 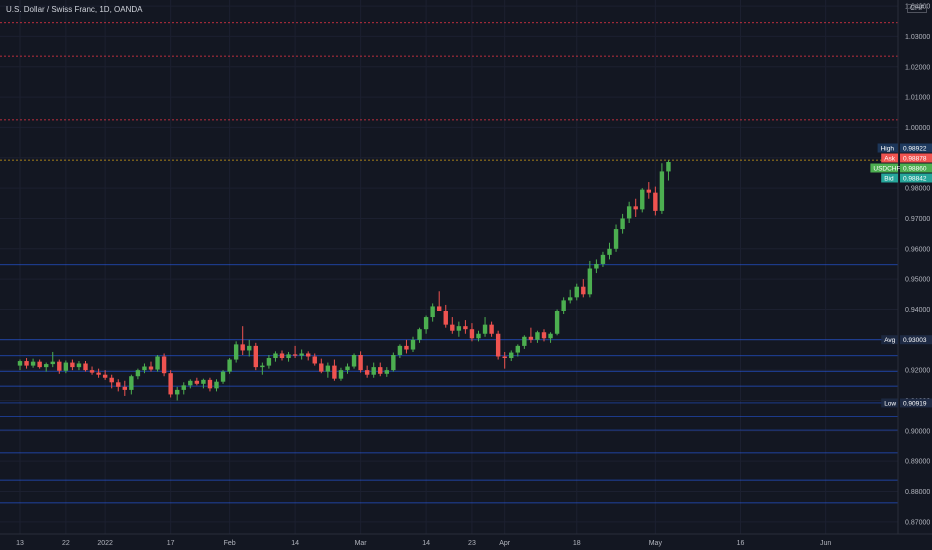 I want to click on y-tick-label: 0.97000, so click(x=917, y=219).